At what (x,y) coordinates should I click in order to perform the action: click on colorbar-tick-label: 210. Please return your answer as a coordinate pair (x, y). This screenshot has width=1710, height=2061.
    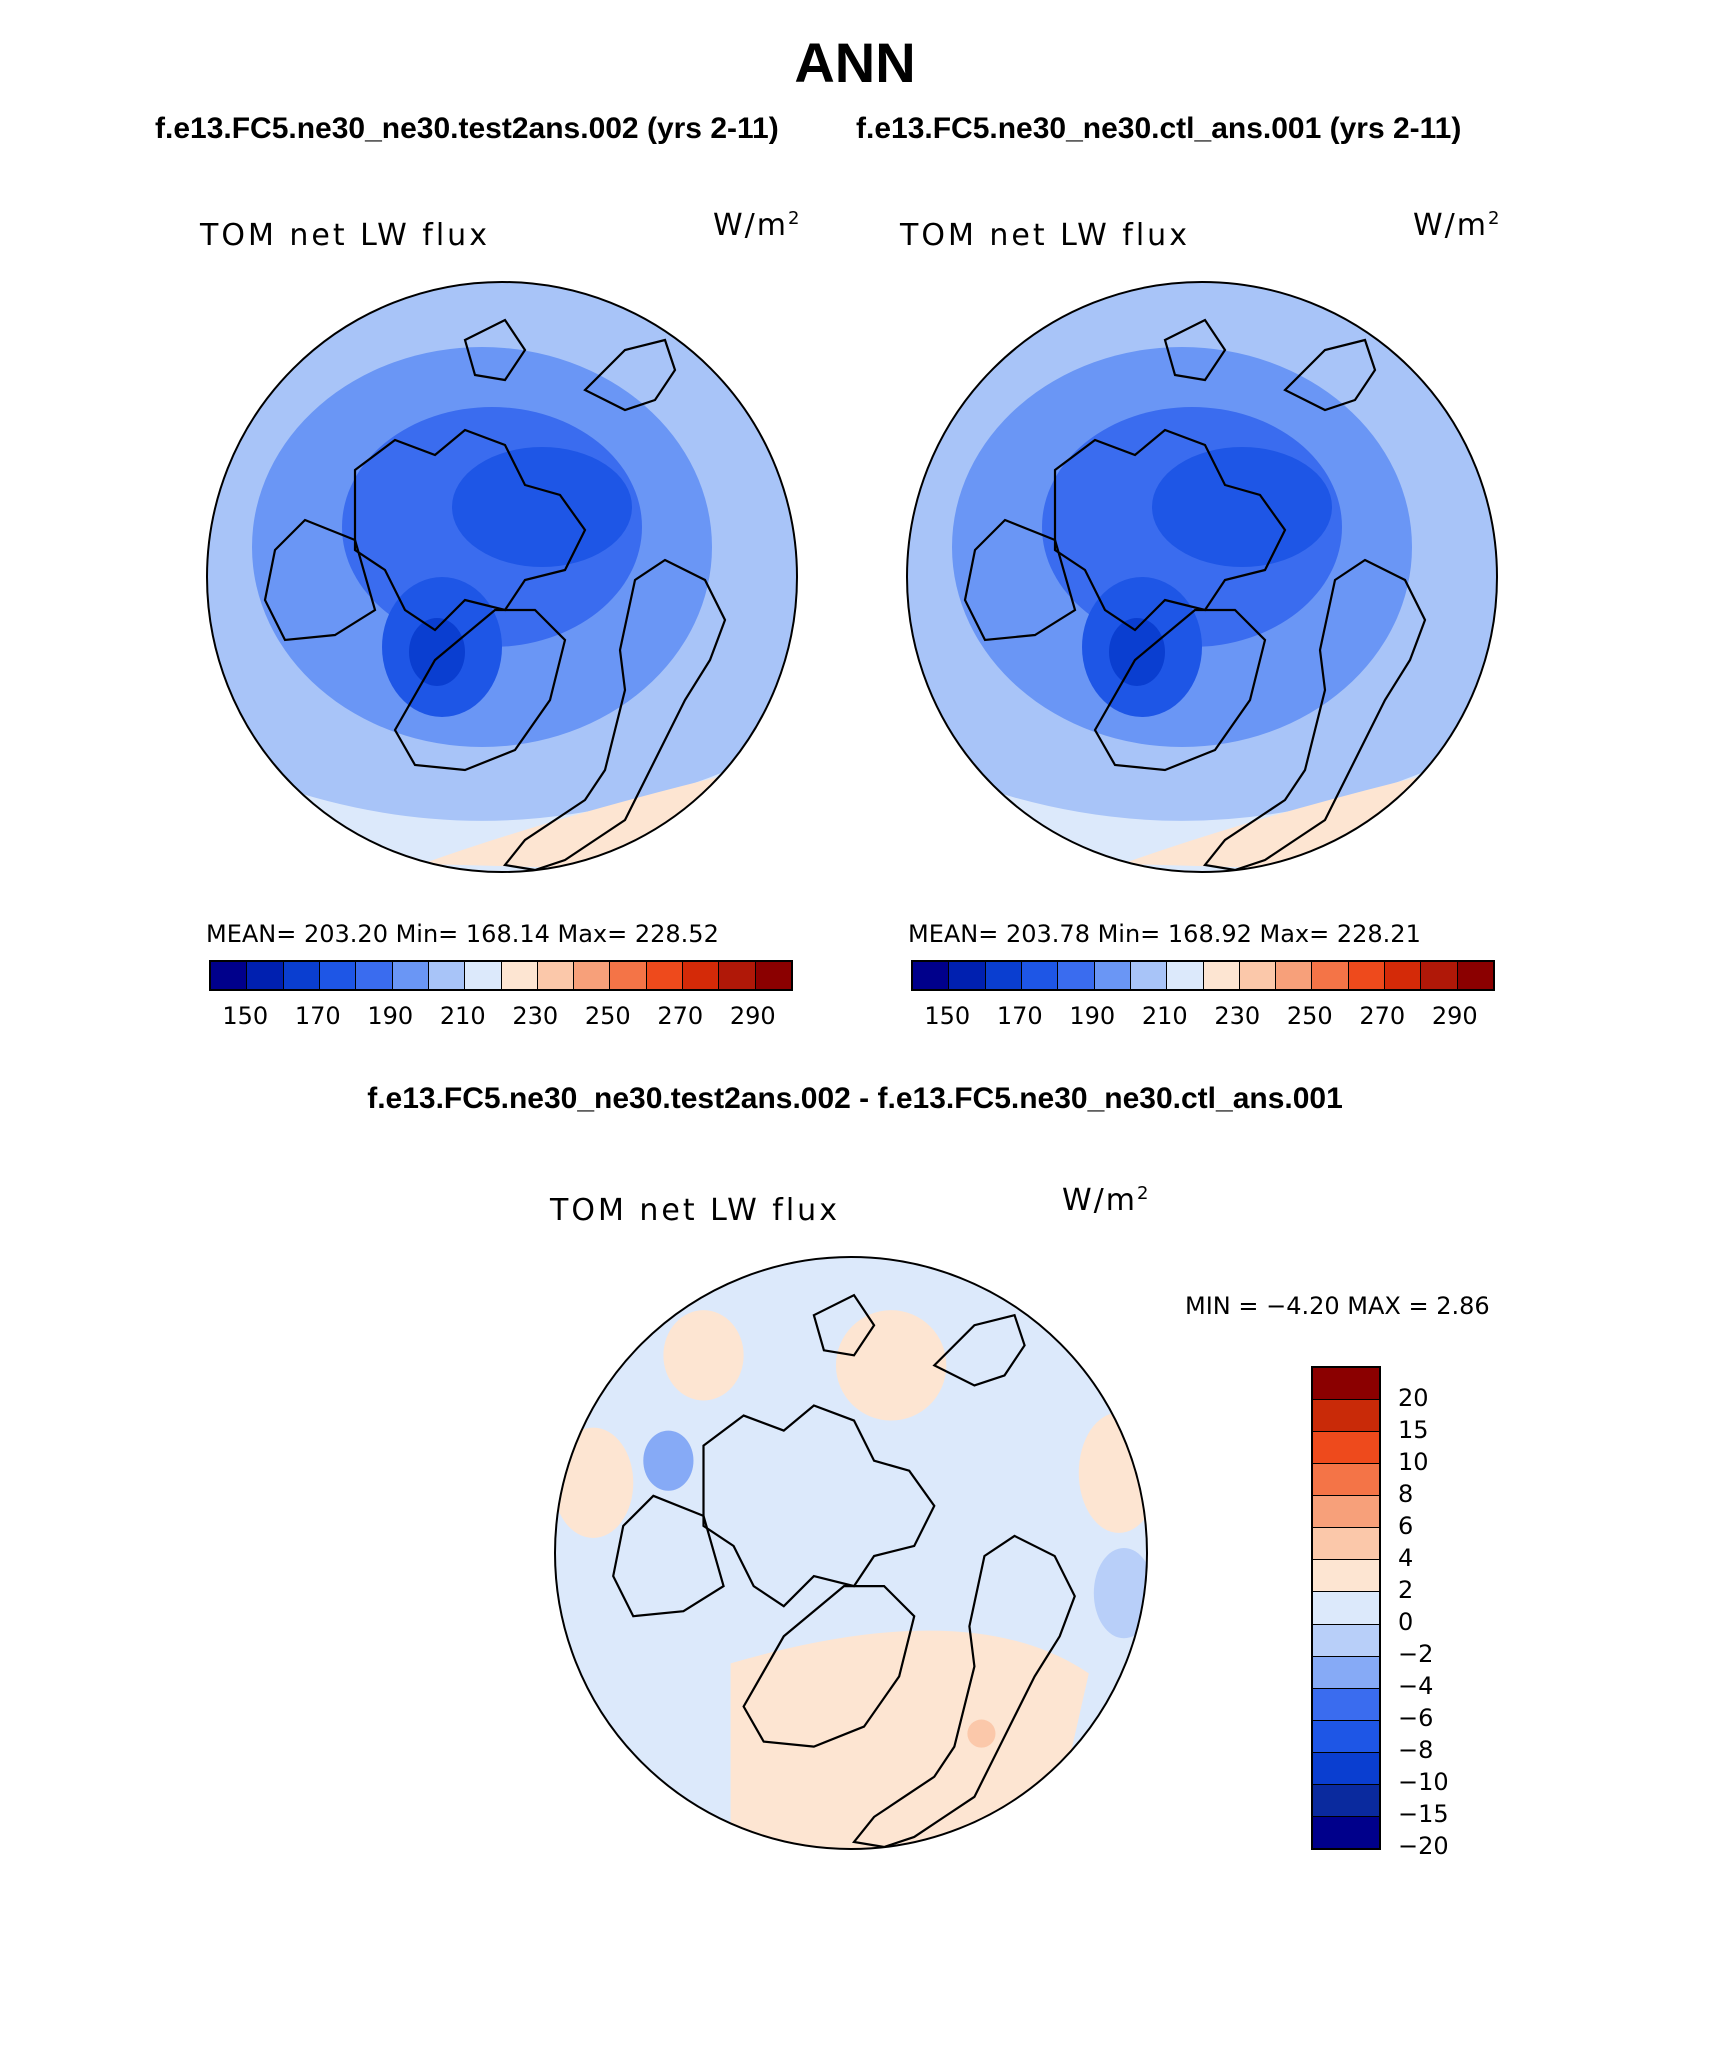
    Looking at the image, I should click on (1164, 1016).